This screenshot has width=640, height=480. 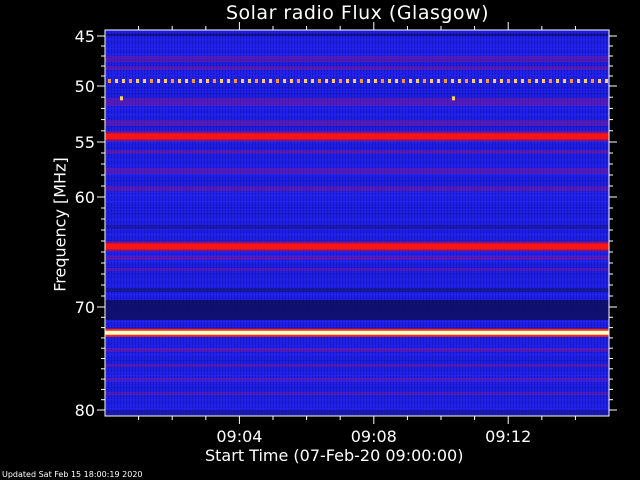 What do you see at coordinates (85, 142) in the screenshot?
I see `y-tick-label: 55` at bounding box center [85, 142].